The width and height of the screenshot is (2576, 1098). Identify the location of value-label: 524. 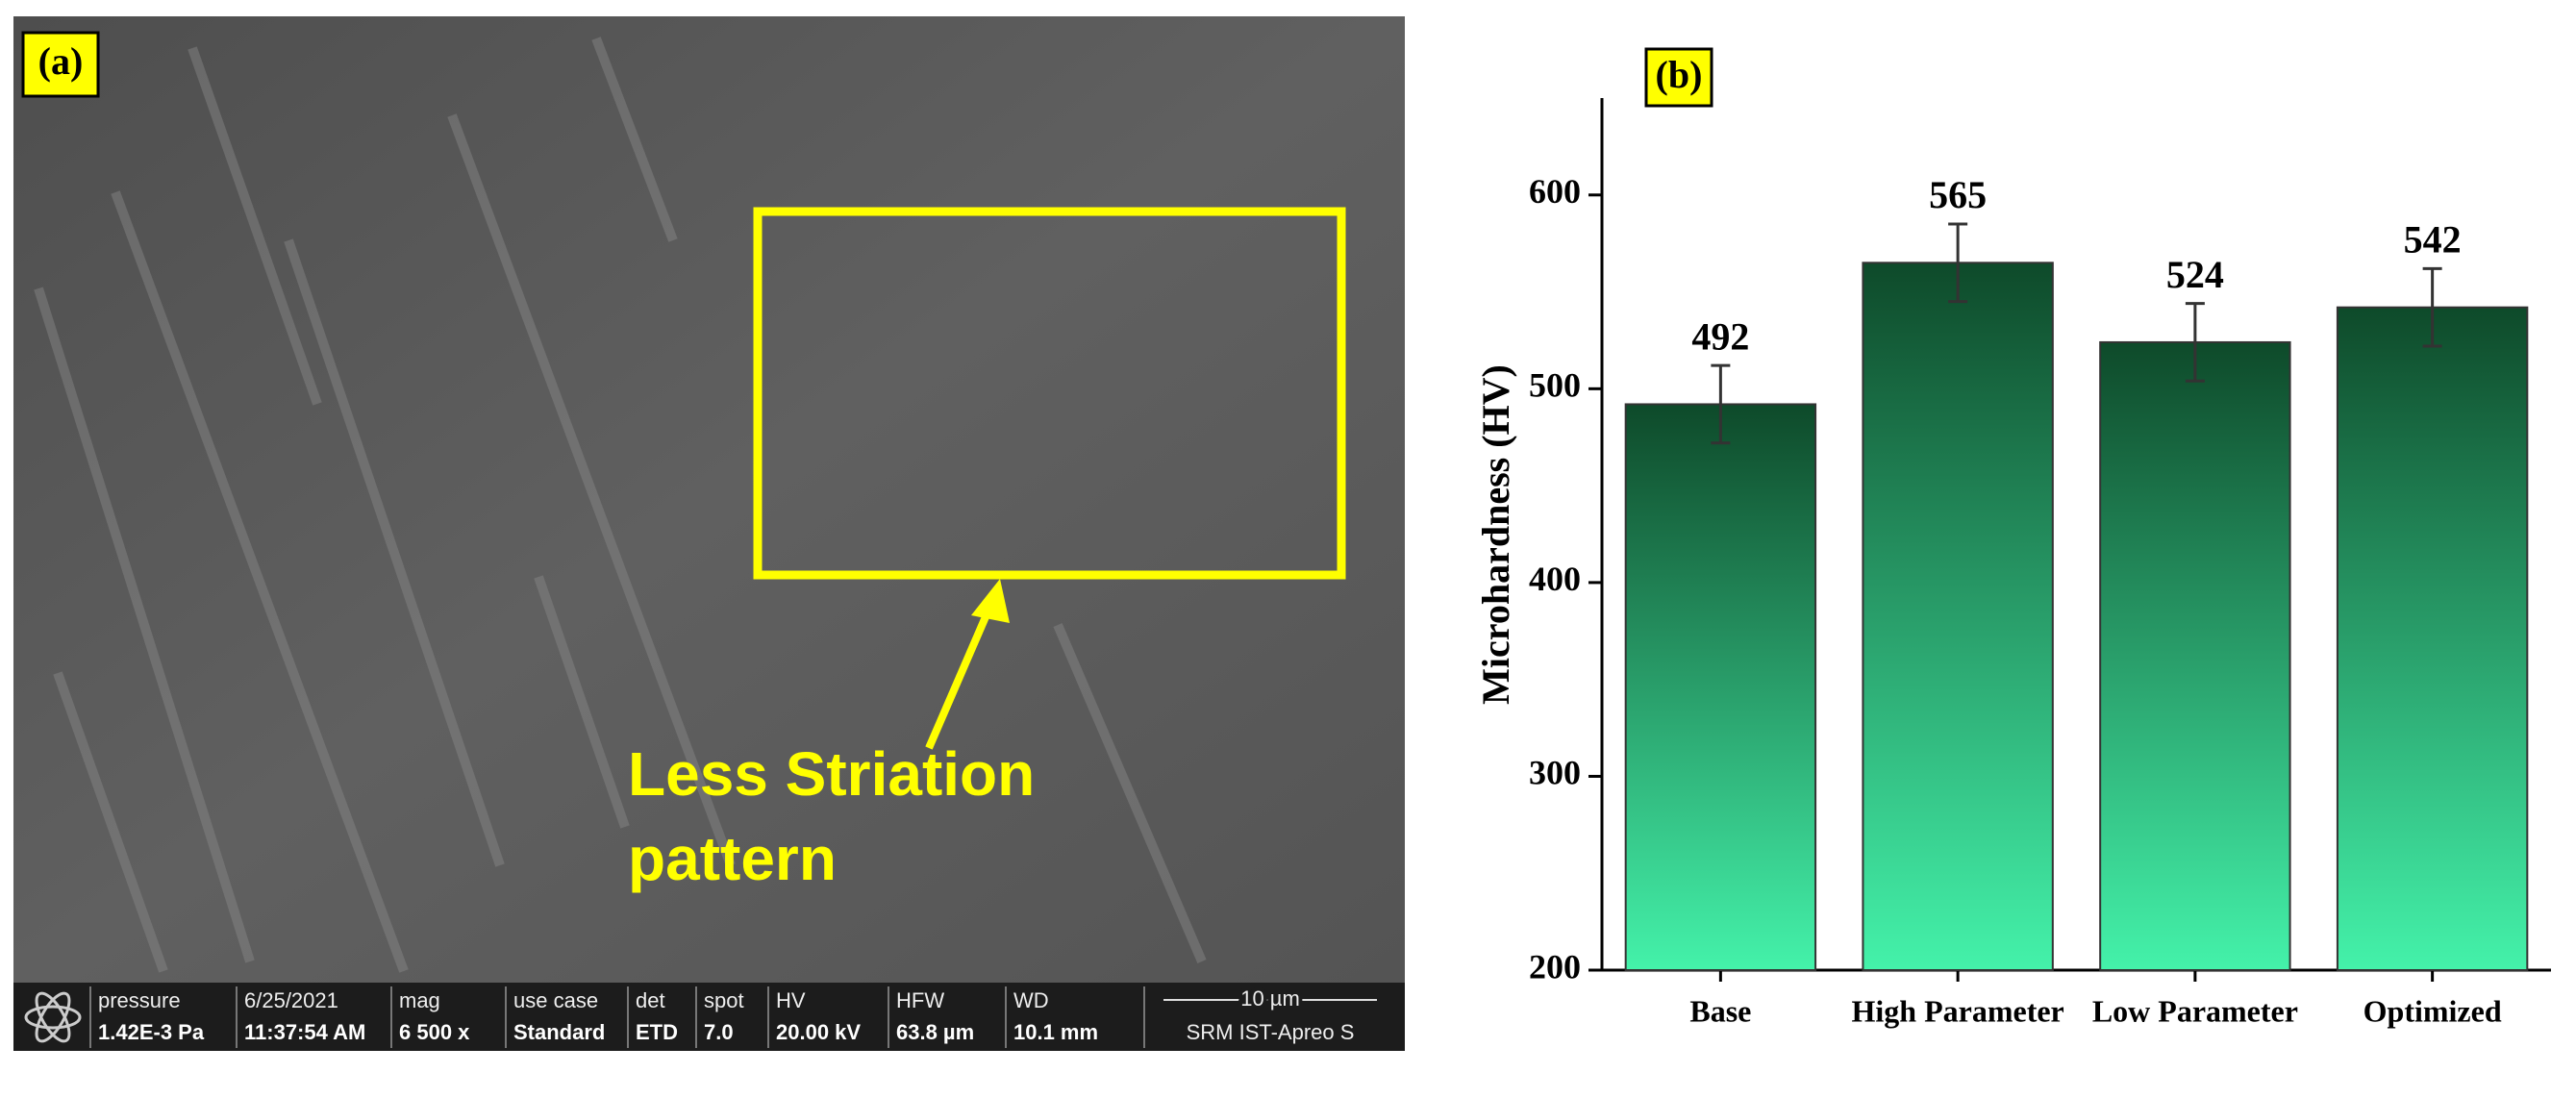
(2195, 274).